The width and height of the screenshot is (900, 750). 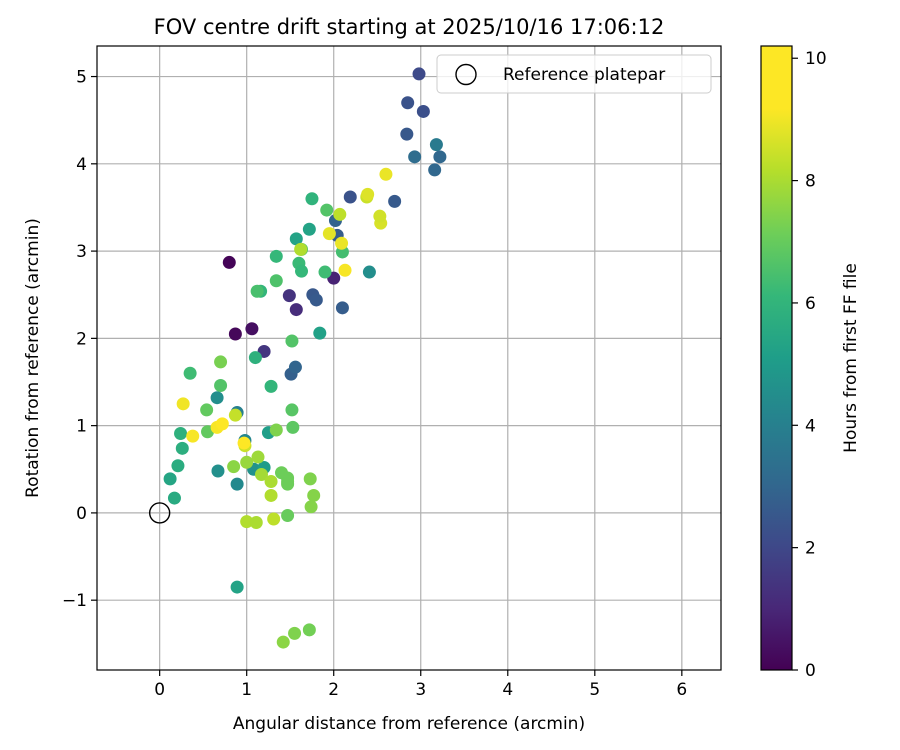 I want to click on y-axis-ticks: −1 0 1 2 3 4 5, so click(x=79, y=339).